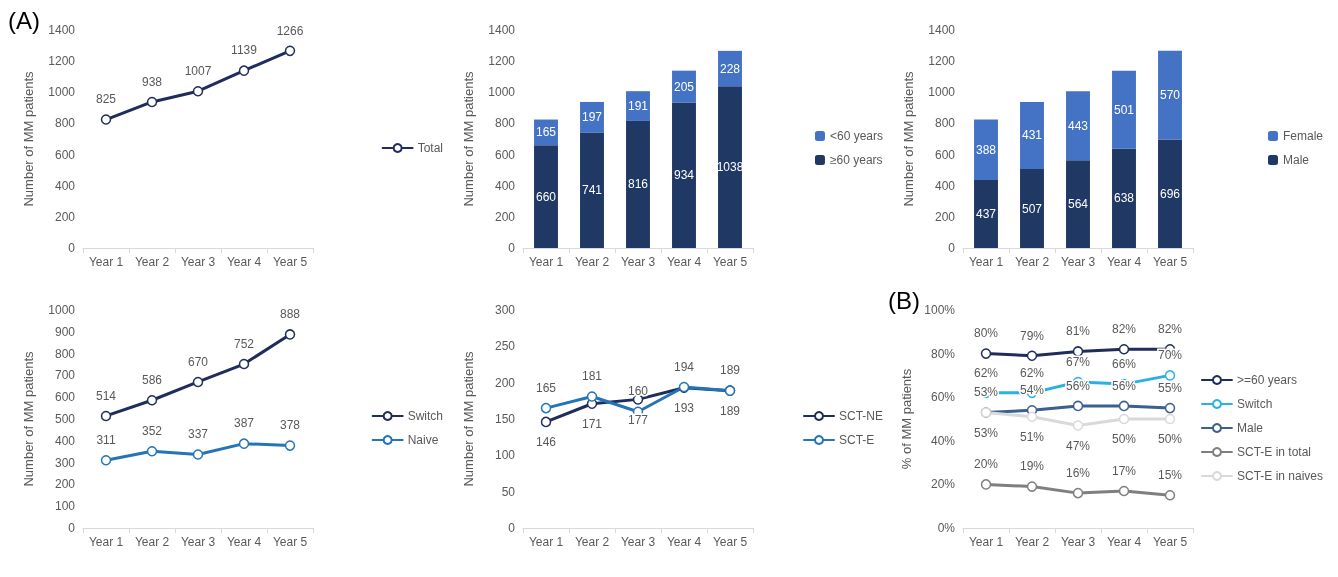 This screenshot has height=577, width=1338. Describe the element at coordinates (684, 408) in the screenshot. I see `data-label: 193` at that location.